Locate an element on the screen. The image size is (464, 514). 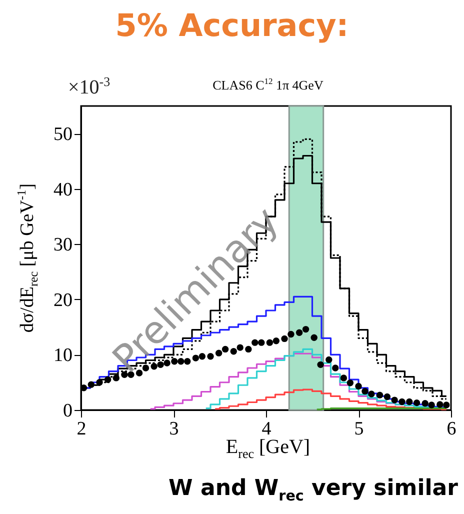
y-tick-label: 50 is located at coordinates (63, 135).